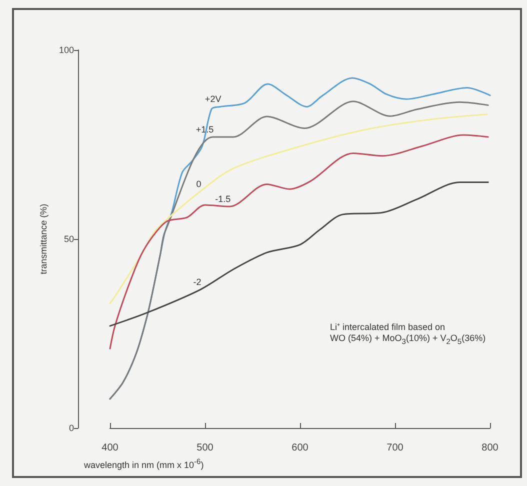  Describe the element at coordinates (110, 448) in the screenshot. I see `x-tick-label: 400` at that location.